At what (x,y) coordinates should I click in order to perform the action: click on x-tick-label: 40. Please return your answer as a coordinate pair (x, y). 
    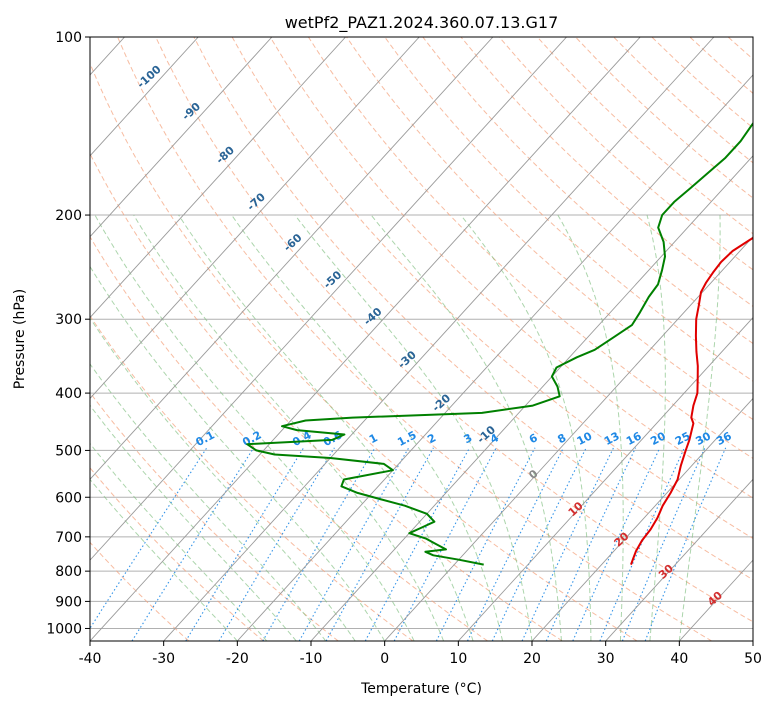
    Looking at the image, I should click on (679, 659).